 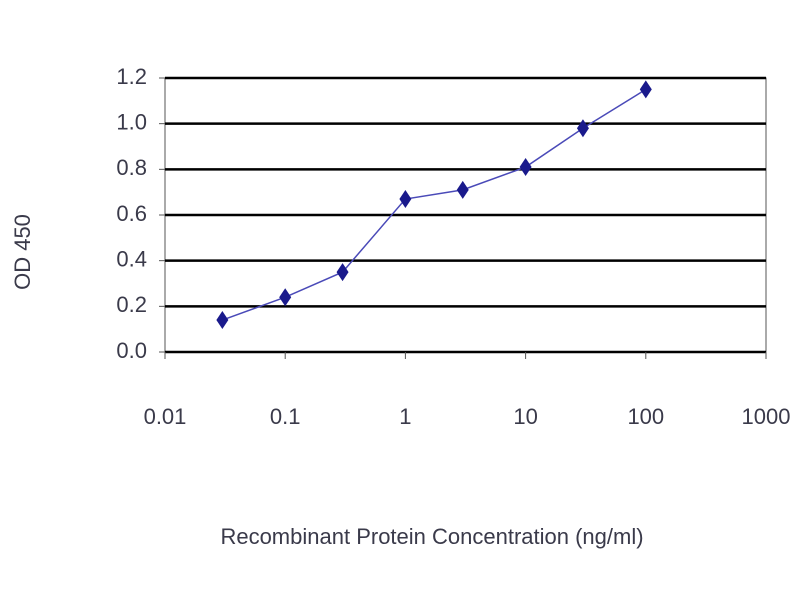 What do you see at coordinates (766, 416) in the screenshot?
I see `x-tick-label: 1000` at bounding box center [766, 416].